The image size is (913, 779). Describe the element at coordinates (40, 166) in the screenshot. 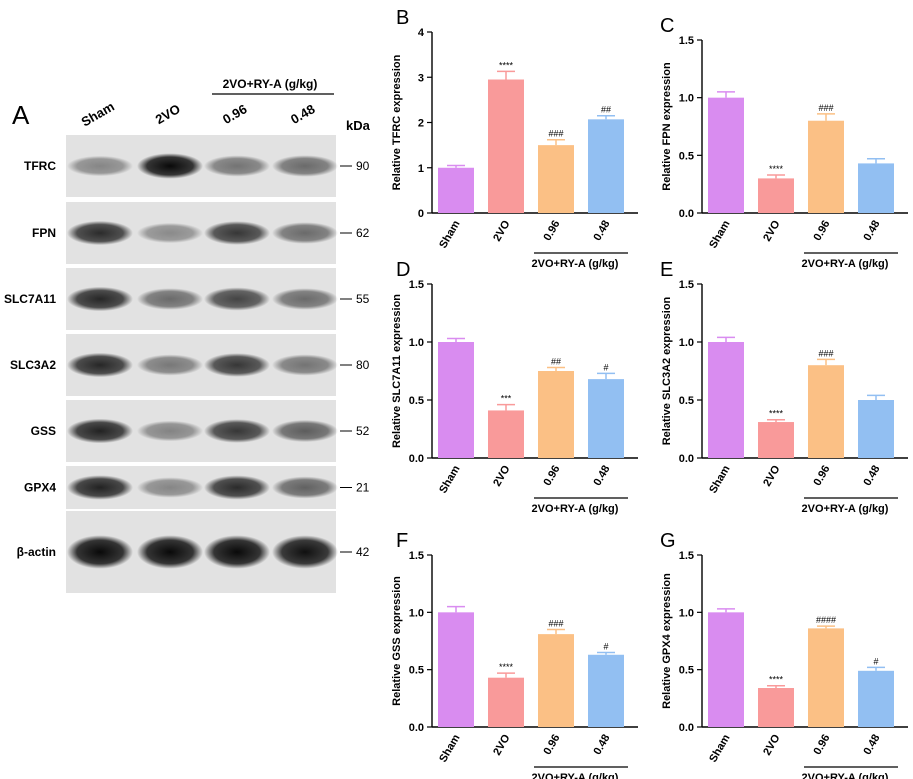

I see `protein-label: TFRC` at that location.